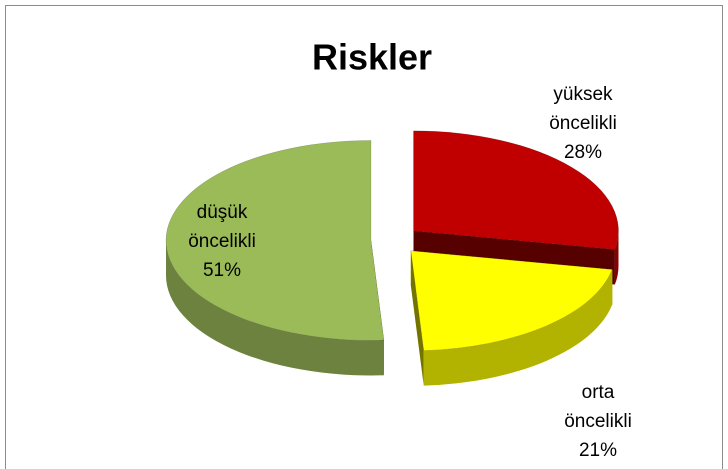 This screenshot has height=469, width=728. Describe the element at coordinates (222, 270) in the screenshot. I see `value-label: 51%` at that location.